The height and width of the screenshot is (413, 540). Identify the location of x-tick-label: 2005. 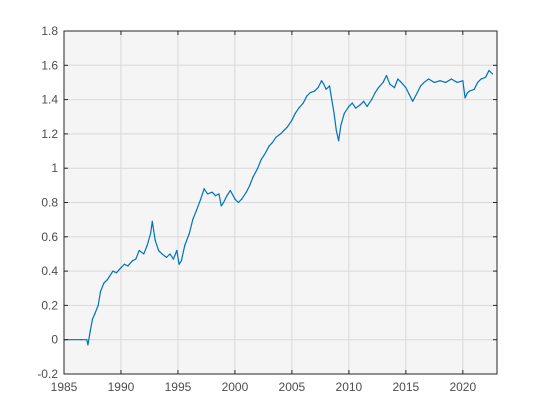
(292, 387).